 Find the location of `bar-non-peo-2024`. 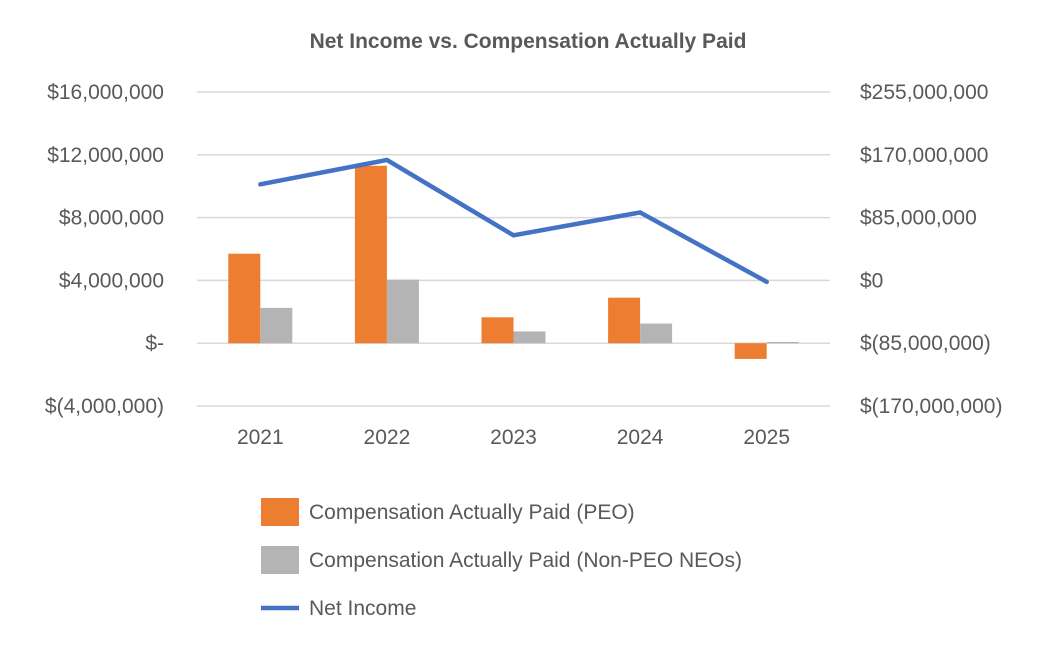

bar-non-peo-2024 is located at coordinates (656, 333).